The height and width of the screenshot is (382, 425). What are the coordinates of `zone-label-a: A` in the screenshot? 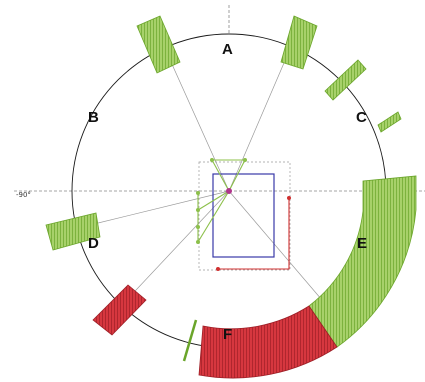 It's located at (227, 49).